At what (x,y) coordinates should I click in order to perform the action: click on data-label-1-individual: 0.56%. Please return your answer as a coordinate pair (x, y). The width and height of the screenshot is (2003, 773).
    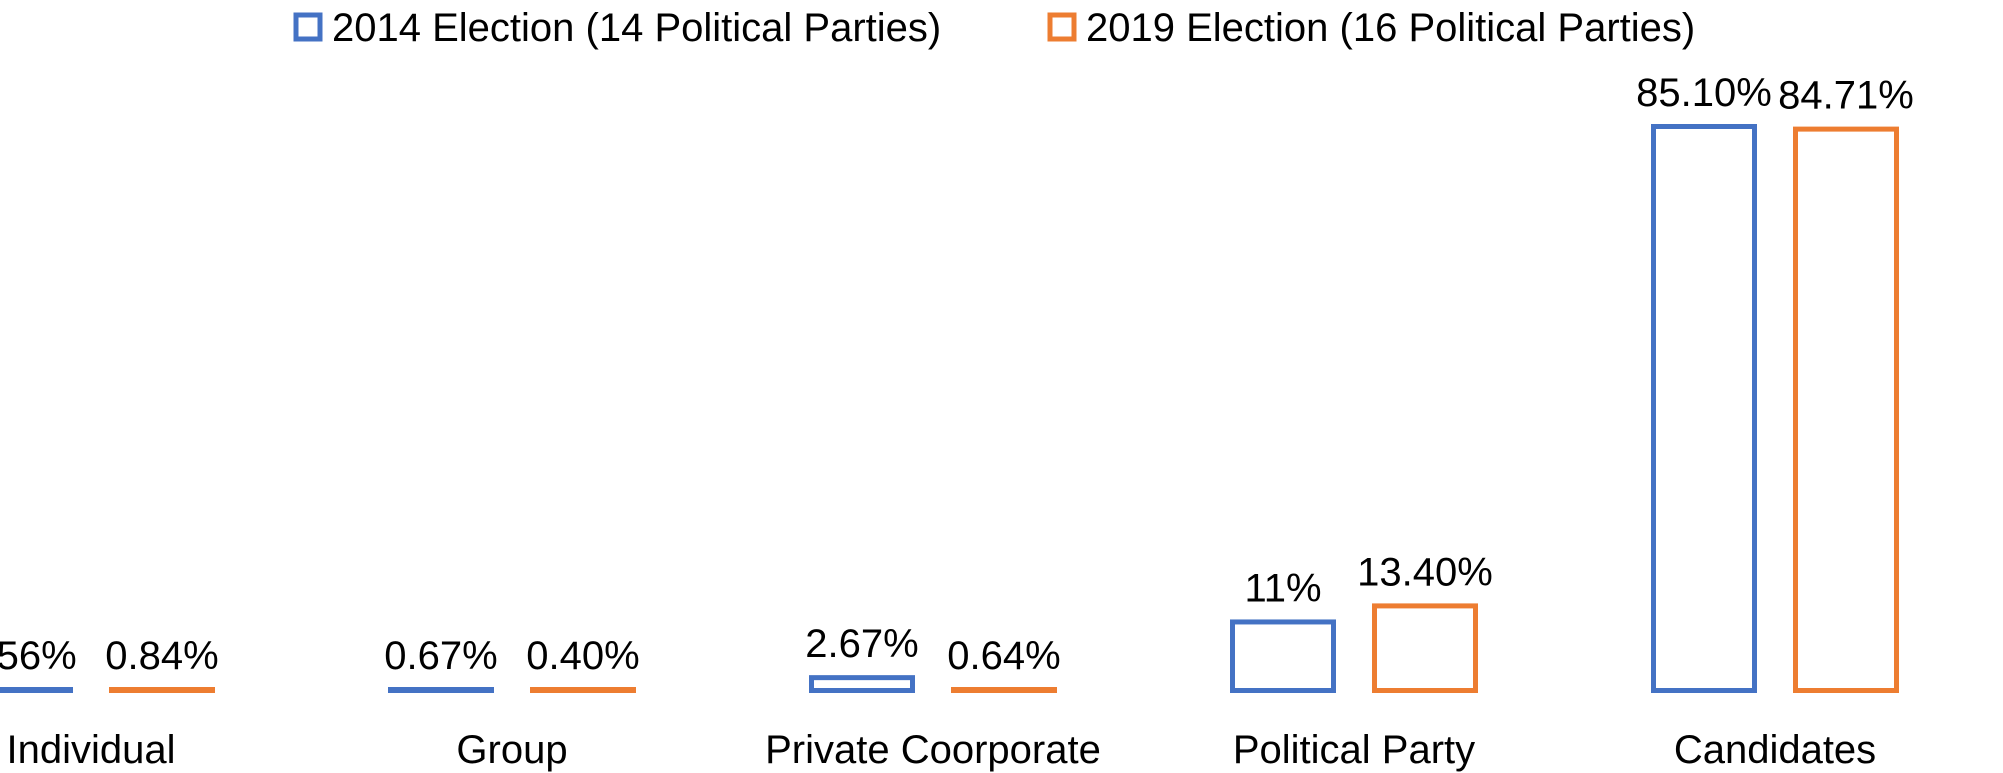
    Looking at the image, I should click on (38, 656).